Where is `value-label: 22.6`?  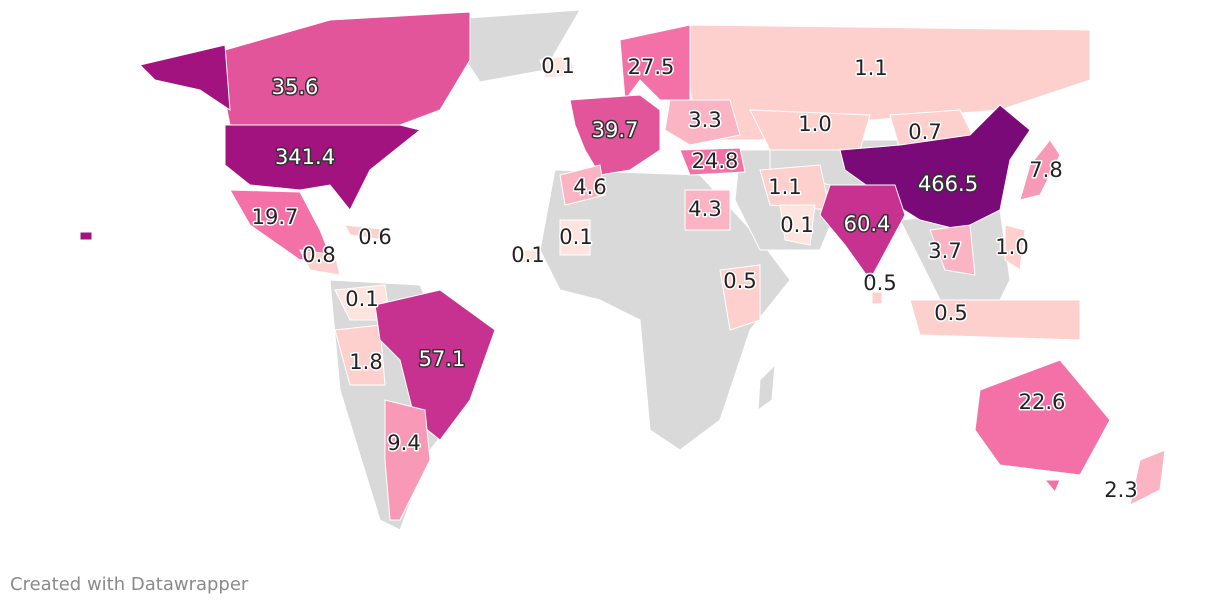
value-label: 22.6 is located at coordinates (1042, 402).